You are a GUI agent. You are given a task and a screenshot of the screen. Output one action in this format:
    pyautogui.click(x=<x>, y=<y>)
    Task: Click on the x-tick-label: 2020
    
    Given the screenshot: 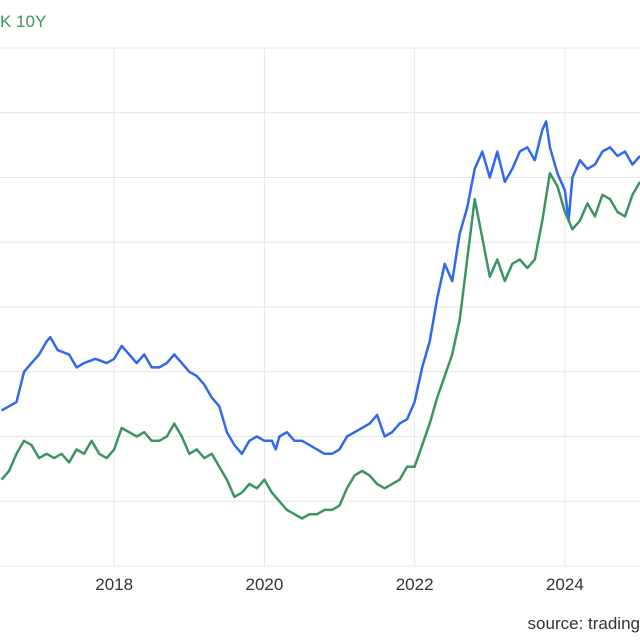 What is the action you would take?
    pyautogui.click(x=264, y=584)
    